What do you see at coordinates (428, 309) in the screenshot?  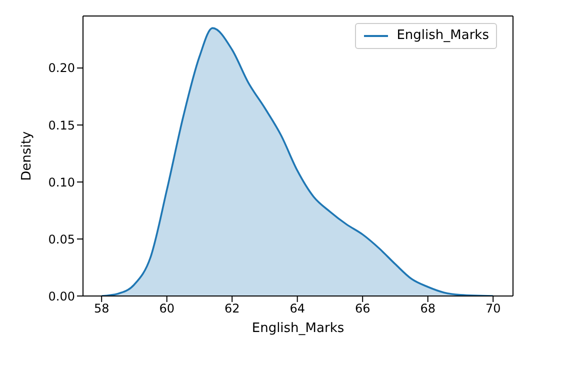 I see `x-tick-label: 68` at bounding box center [428, 309].